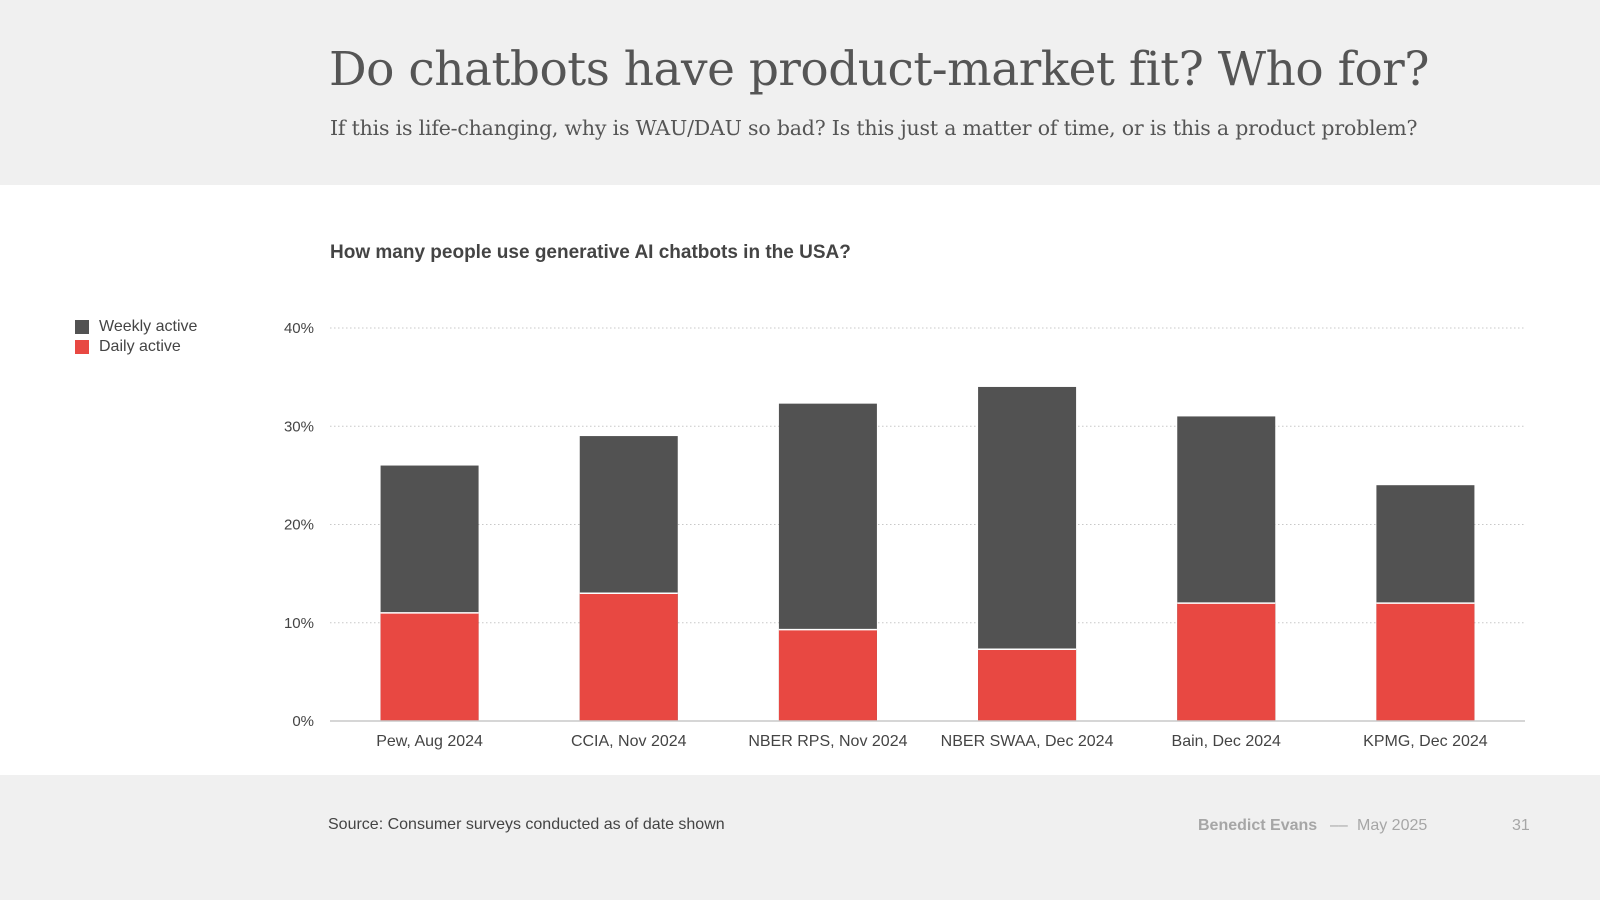 This screenshot has height=900, width=1600. Describe the element at coordinates (299, 426) in the screenshot. I see `y-tick-label: 30%` at that location.